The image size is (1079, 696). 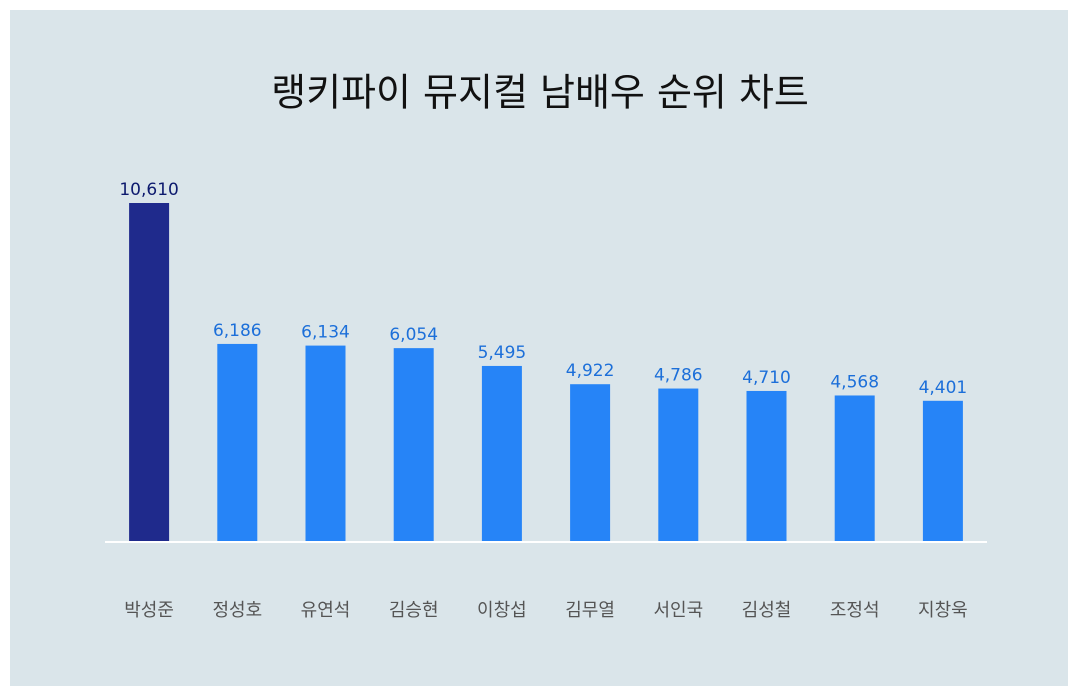 I want to click on x-tick-label: 조정석, so click(x=855, y=610).